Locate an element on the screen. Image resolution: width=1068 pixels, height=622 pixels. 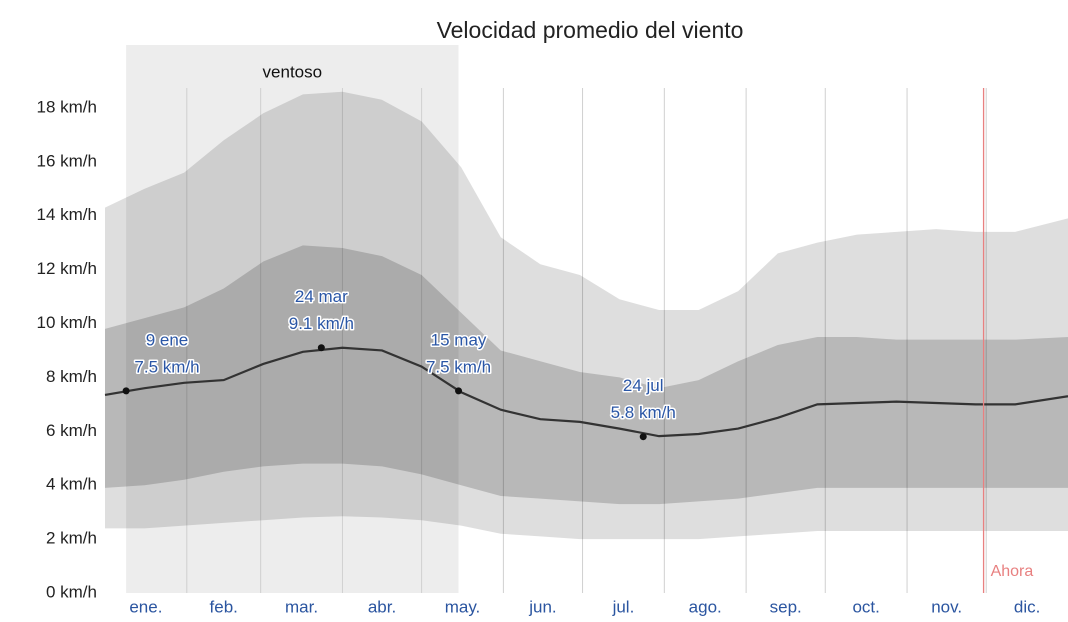
annotation-date: 24 mar is located at coordinates (321, 296).